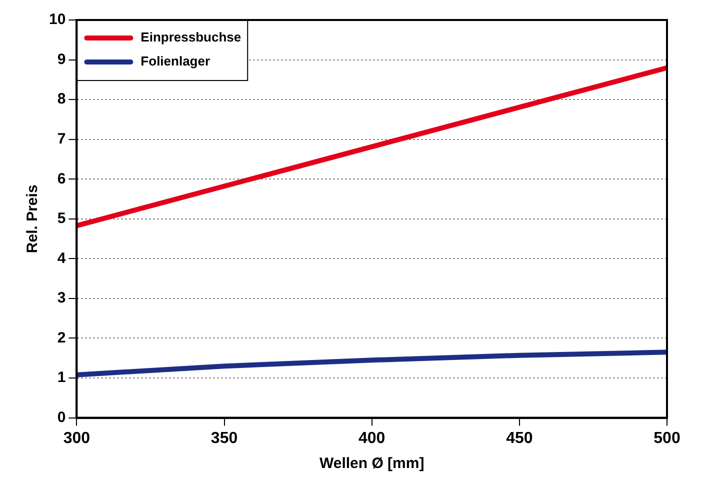  I want to click on y-tick-label: 9, so click(61, 59).